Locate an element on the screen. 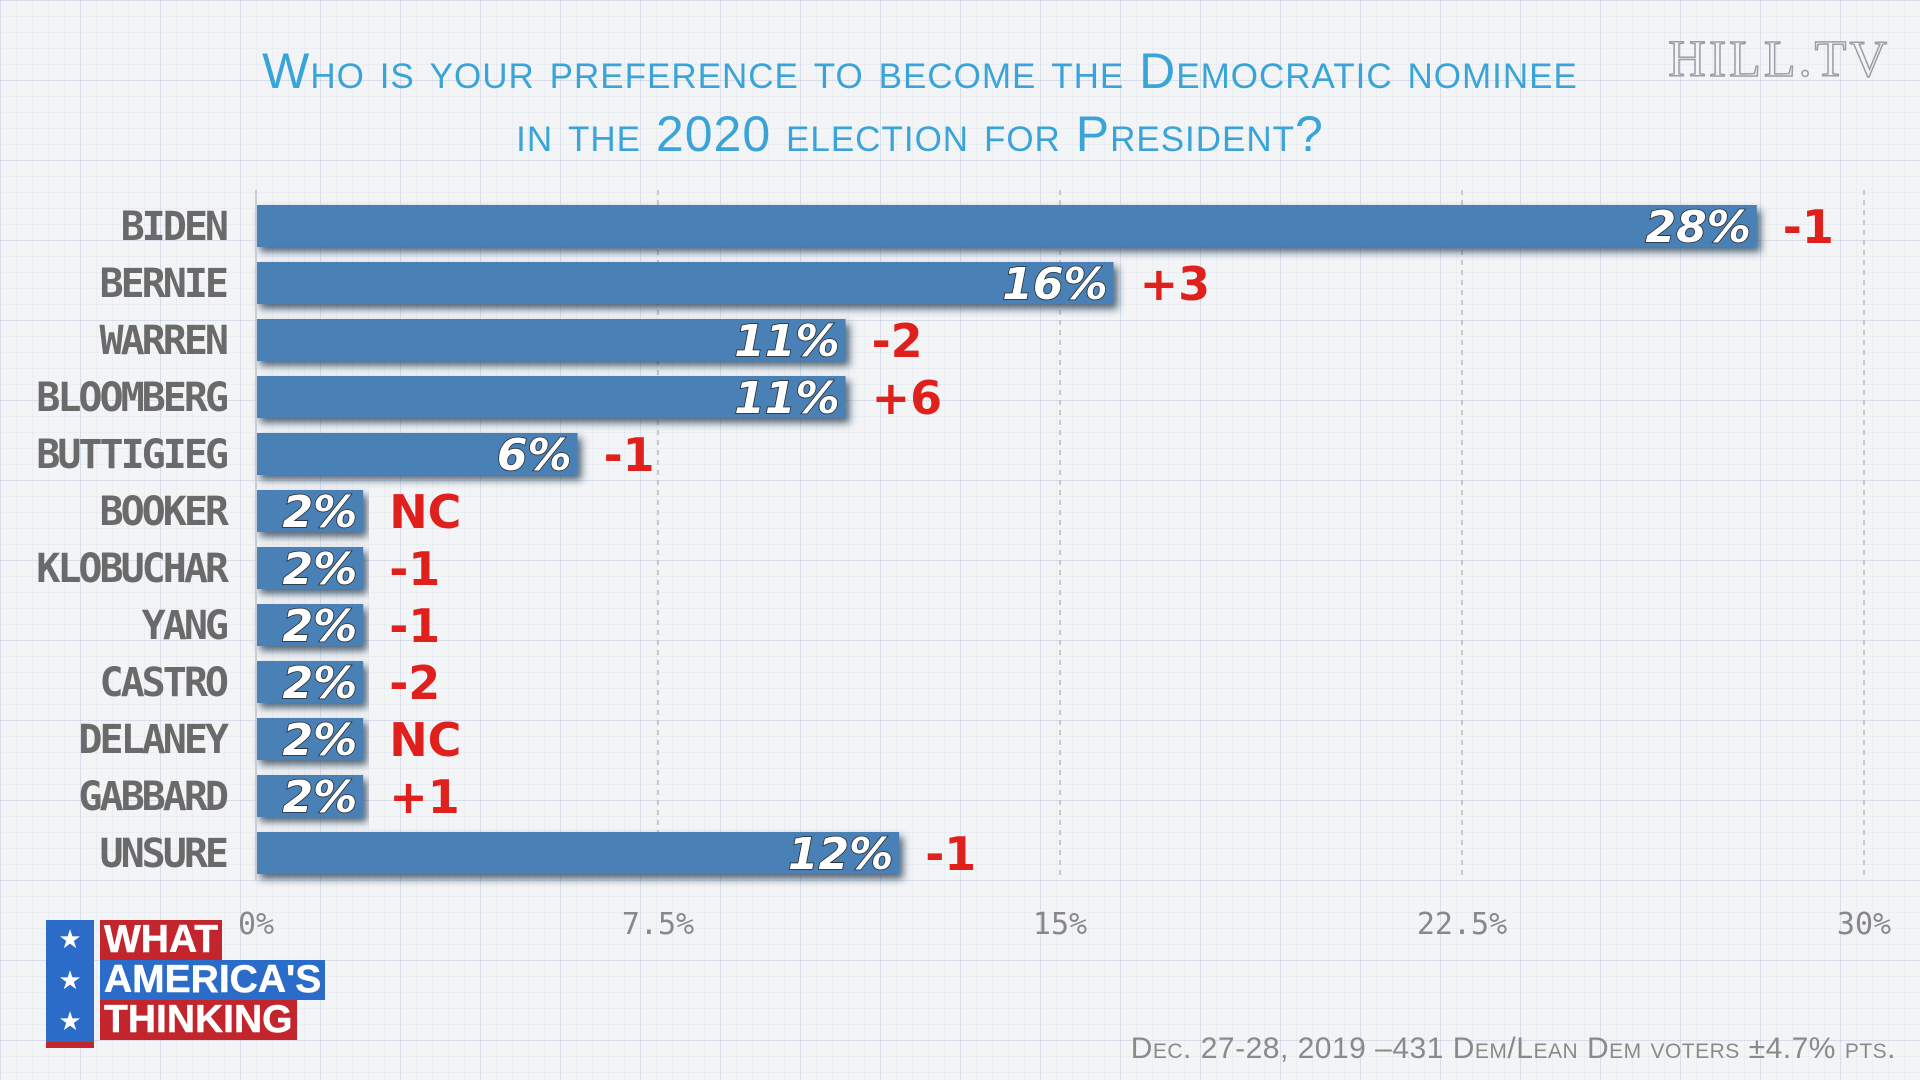  category-label: CASTRO is located at coordinates (164, 683).